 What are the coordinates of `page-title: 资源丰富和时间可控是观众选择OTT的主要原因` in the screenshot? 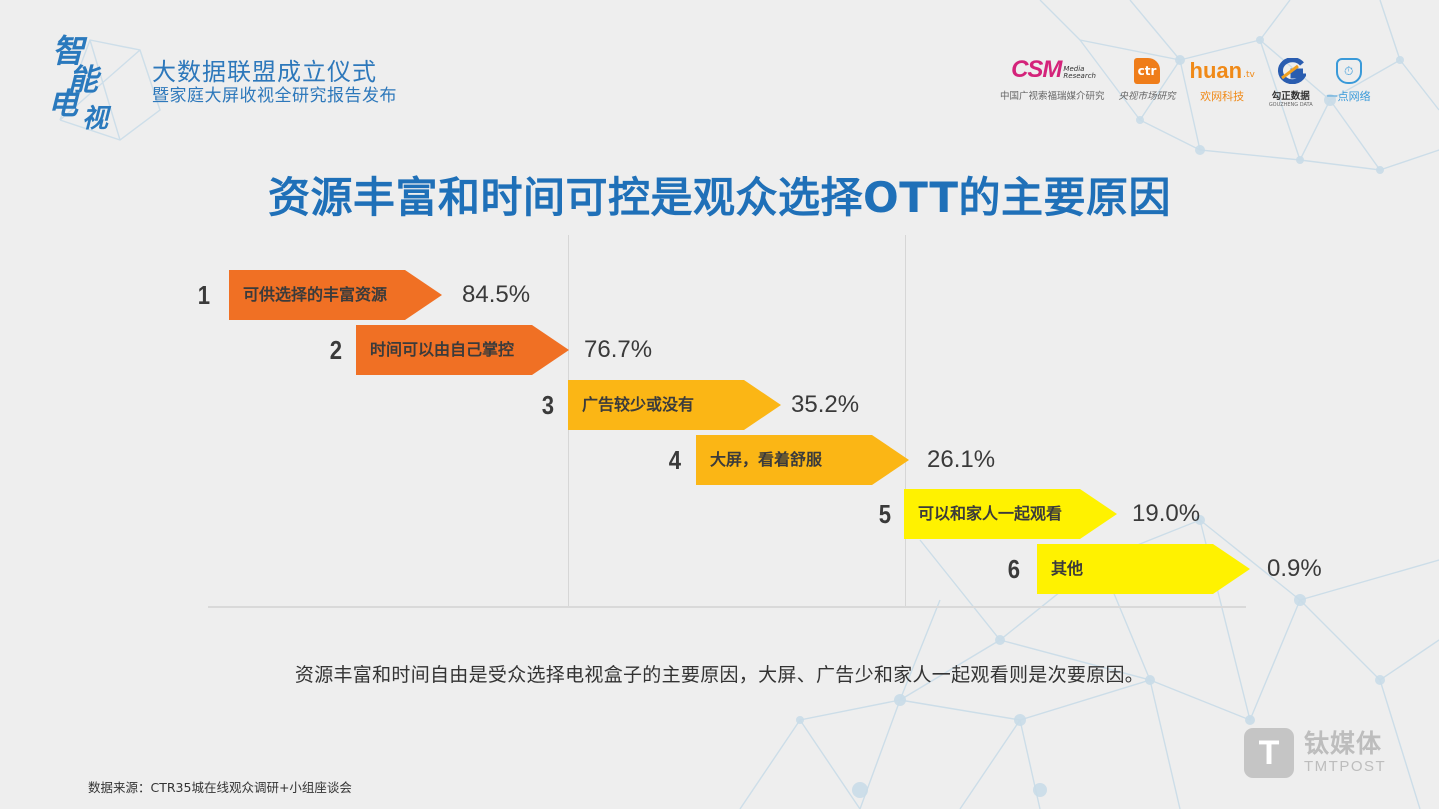 It's located at (719, 197).